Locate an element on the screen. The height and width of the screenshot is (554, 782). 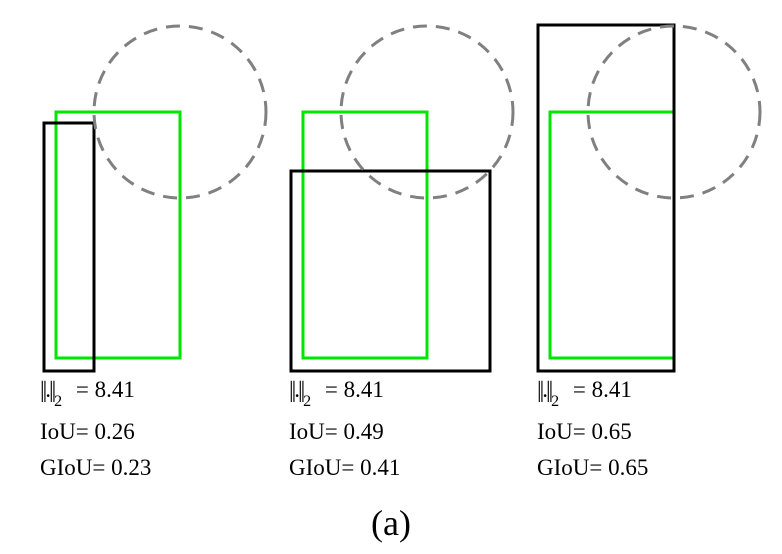
iou-label: IoU= 0.65 is located at coordinates (584, 431).